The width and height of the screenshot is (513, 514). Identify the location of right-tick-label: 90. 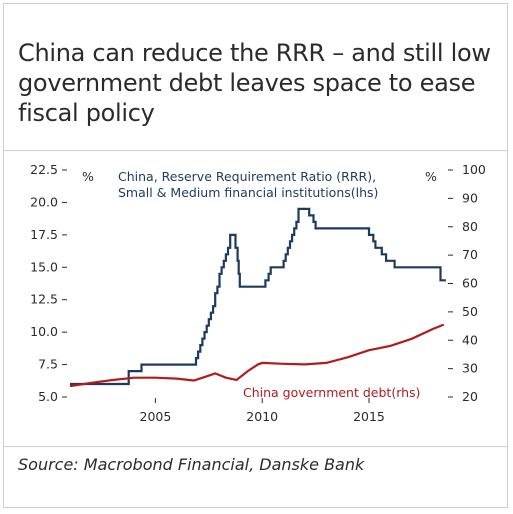
(470, 197).